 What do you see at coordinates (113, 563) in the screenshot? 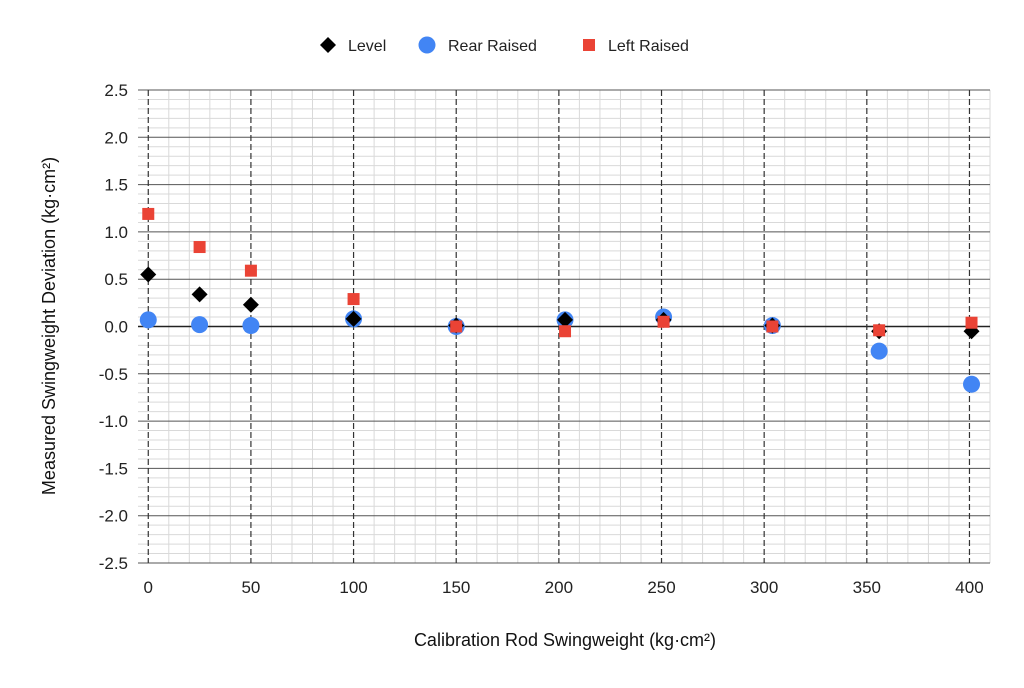
I see `y-tick-label: -2.5` at bounding box center [113, 563].